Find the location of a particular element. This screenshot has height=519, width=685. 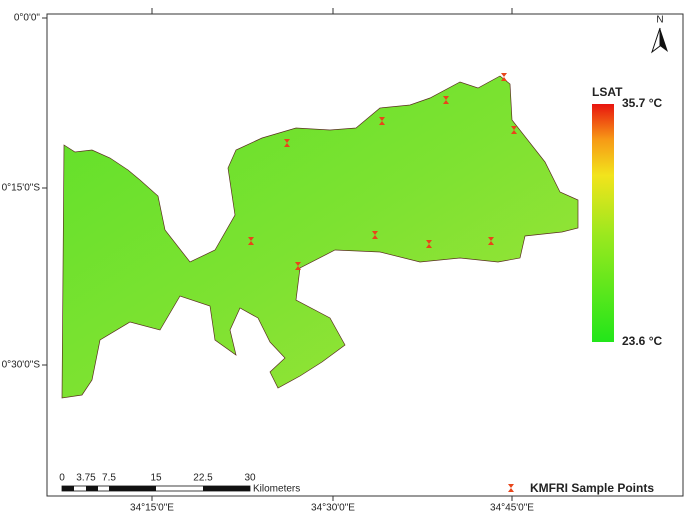

points-legend-label: KMFRI Sample Points is located at coordinates (592, 488).